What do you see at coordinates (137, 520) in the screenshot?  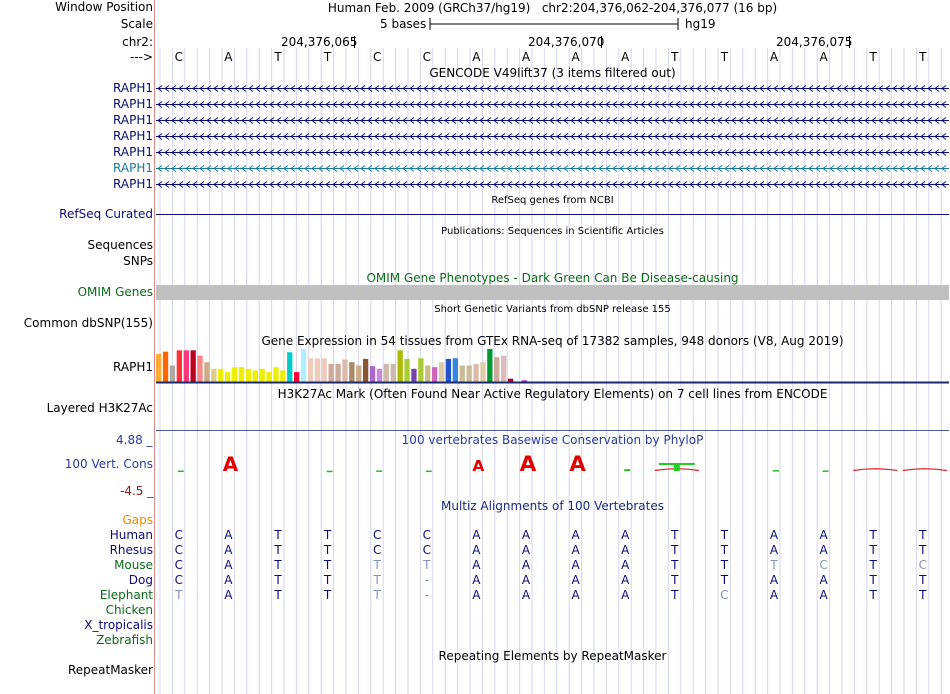 I see `gaps-track-label: Gaps` at bounding box center [137, 520].